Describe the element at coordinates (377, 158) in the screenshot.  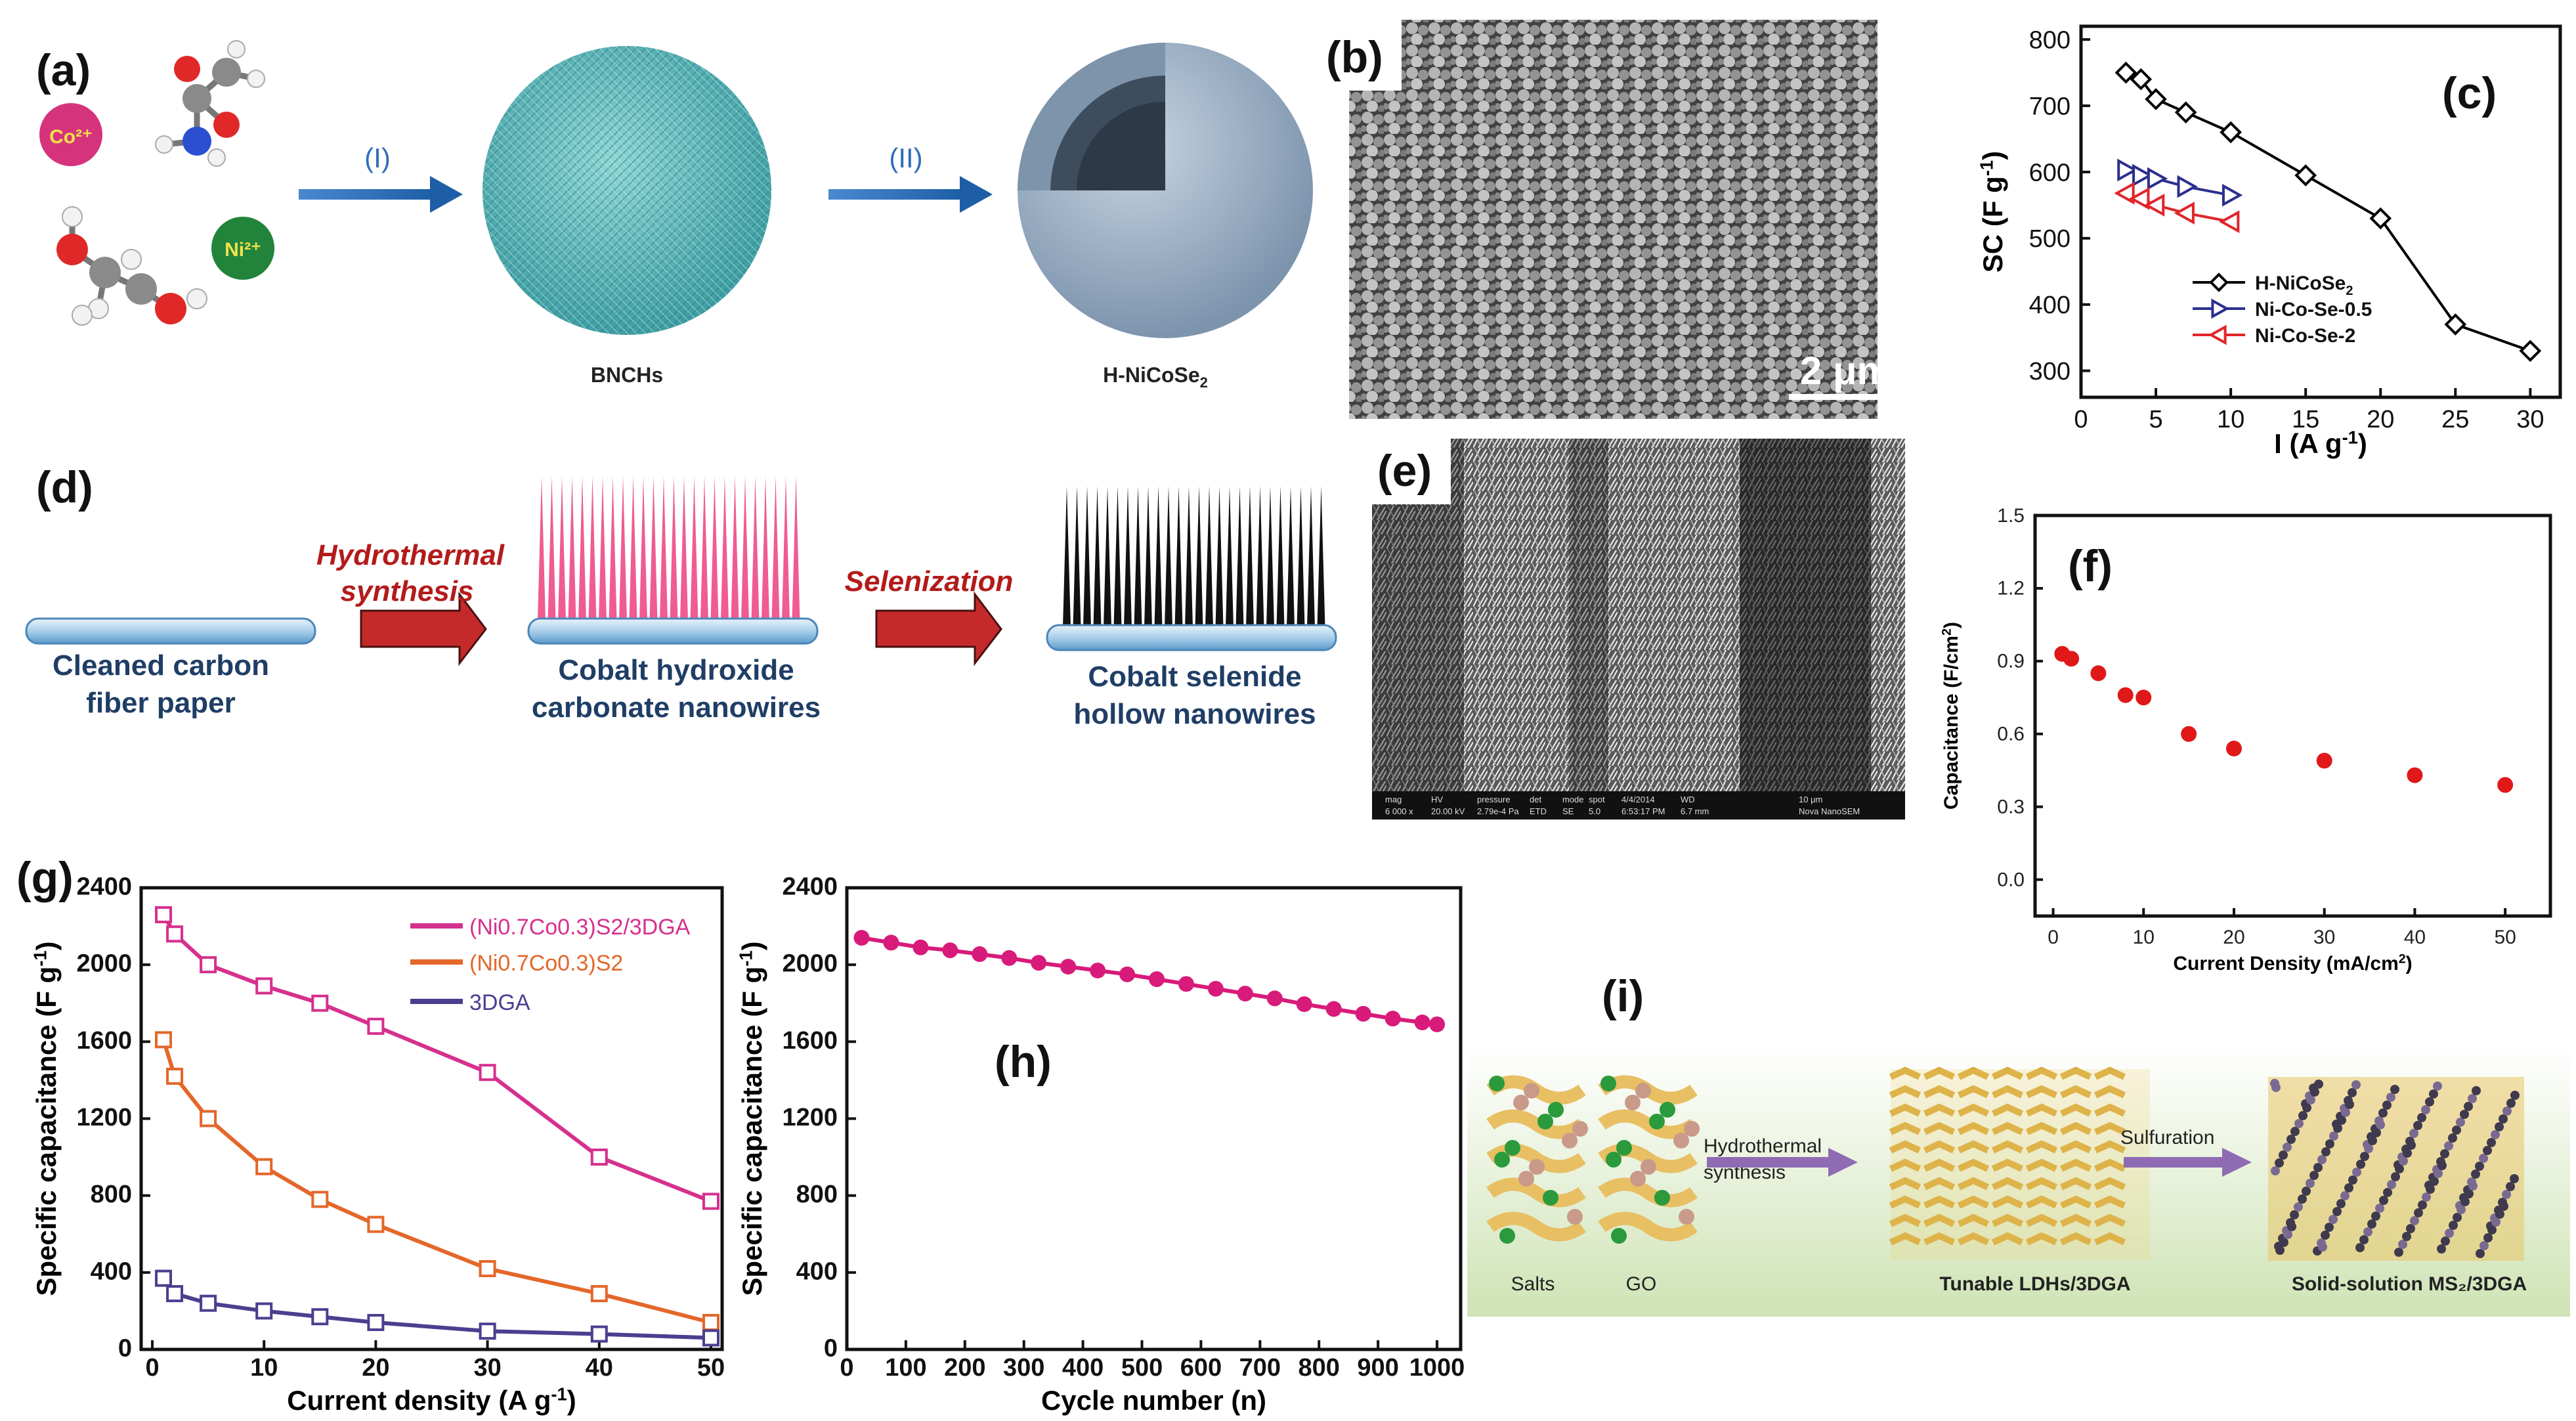
I see `arrow-i-label: (I)` at that location.